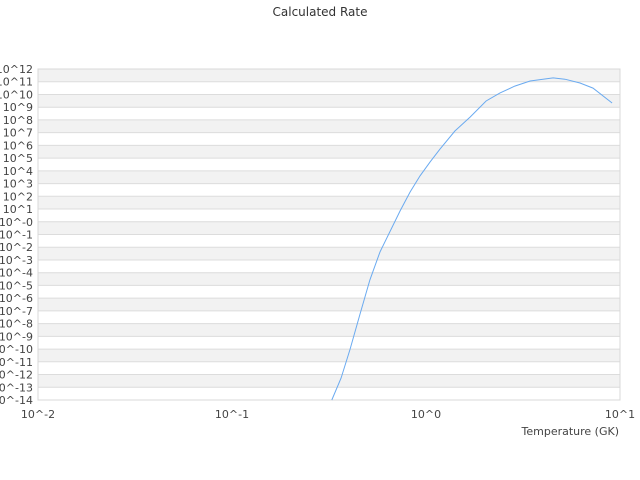 Image resolution: width=640 pixels, height=480 pixels. Describe the element at coordinates (16, 324) in the screenshot. I see `y-tick-label: 10^-8` at that location.